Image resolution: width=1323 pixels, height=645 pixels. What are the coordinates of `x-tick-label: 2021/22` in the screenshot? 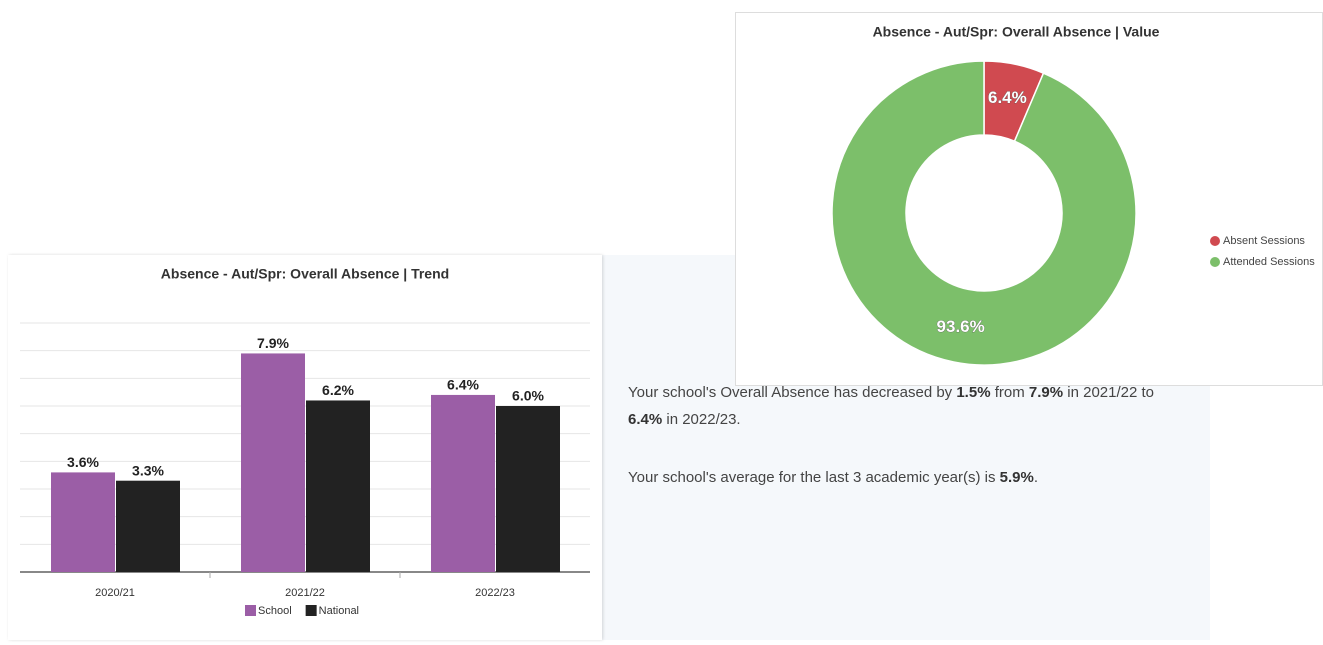 It's located at (305, 593).